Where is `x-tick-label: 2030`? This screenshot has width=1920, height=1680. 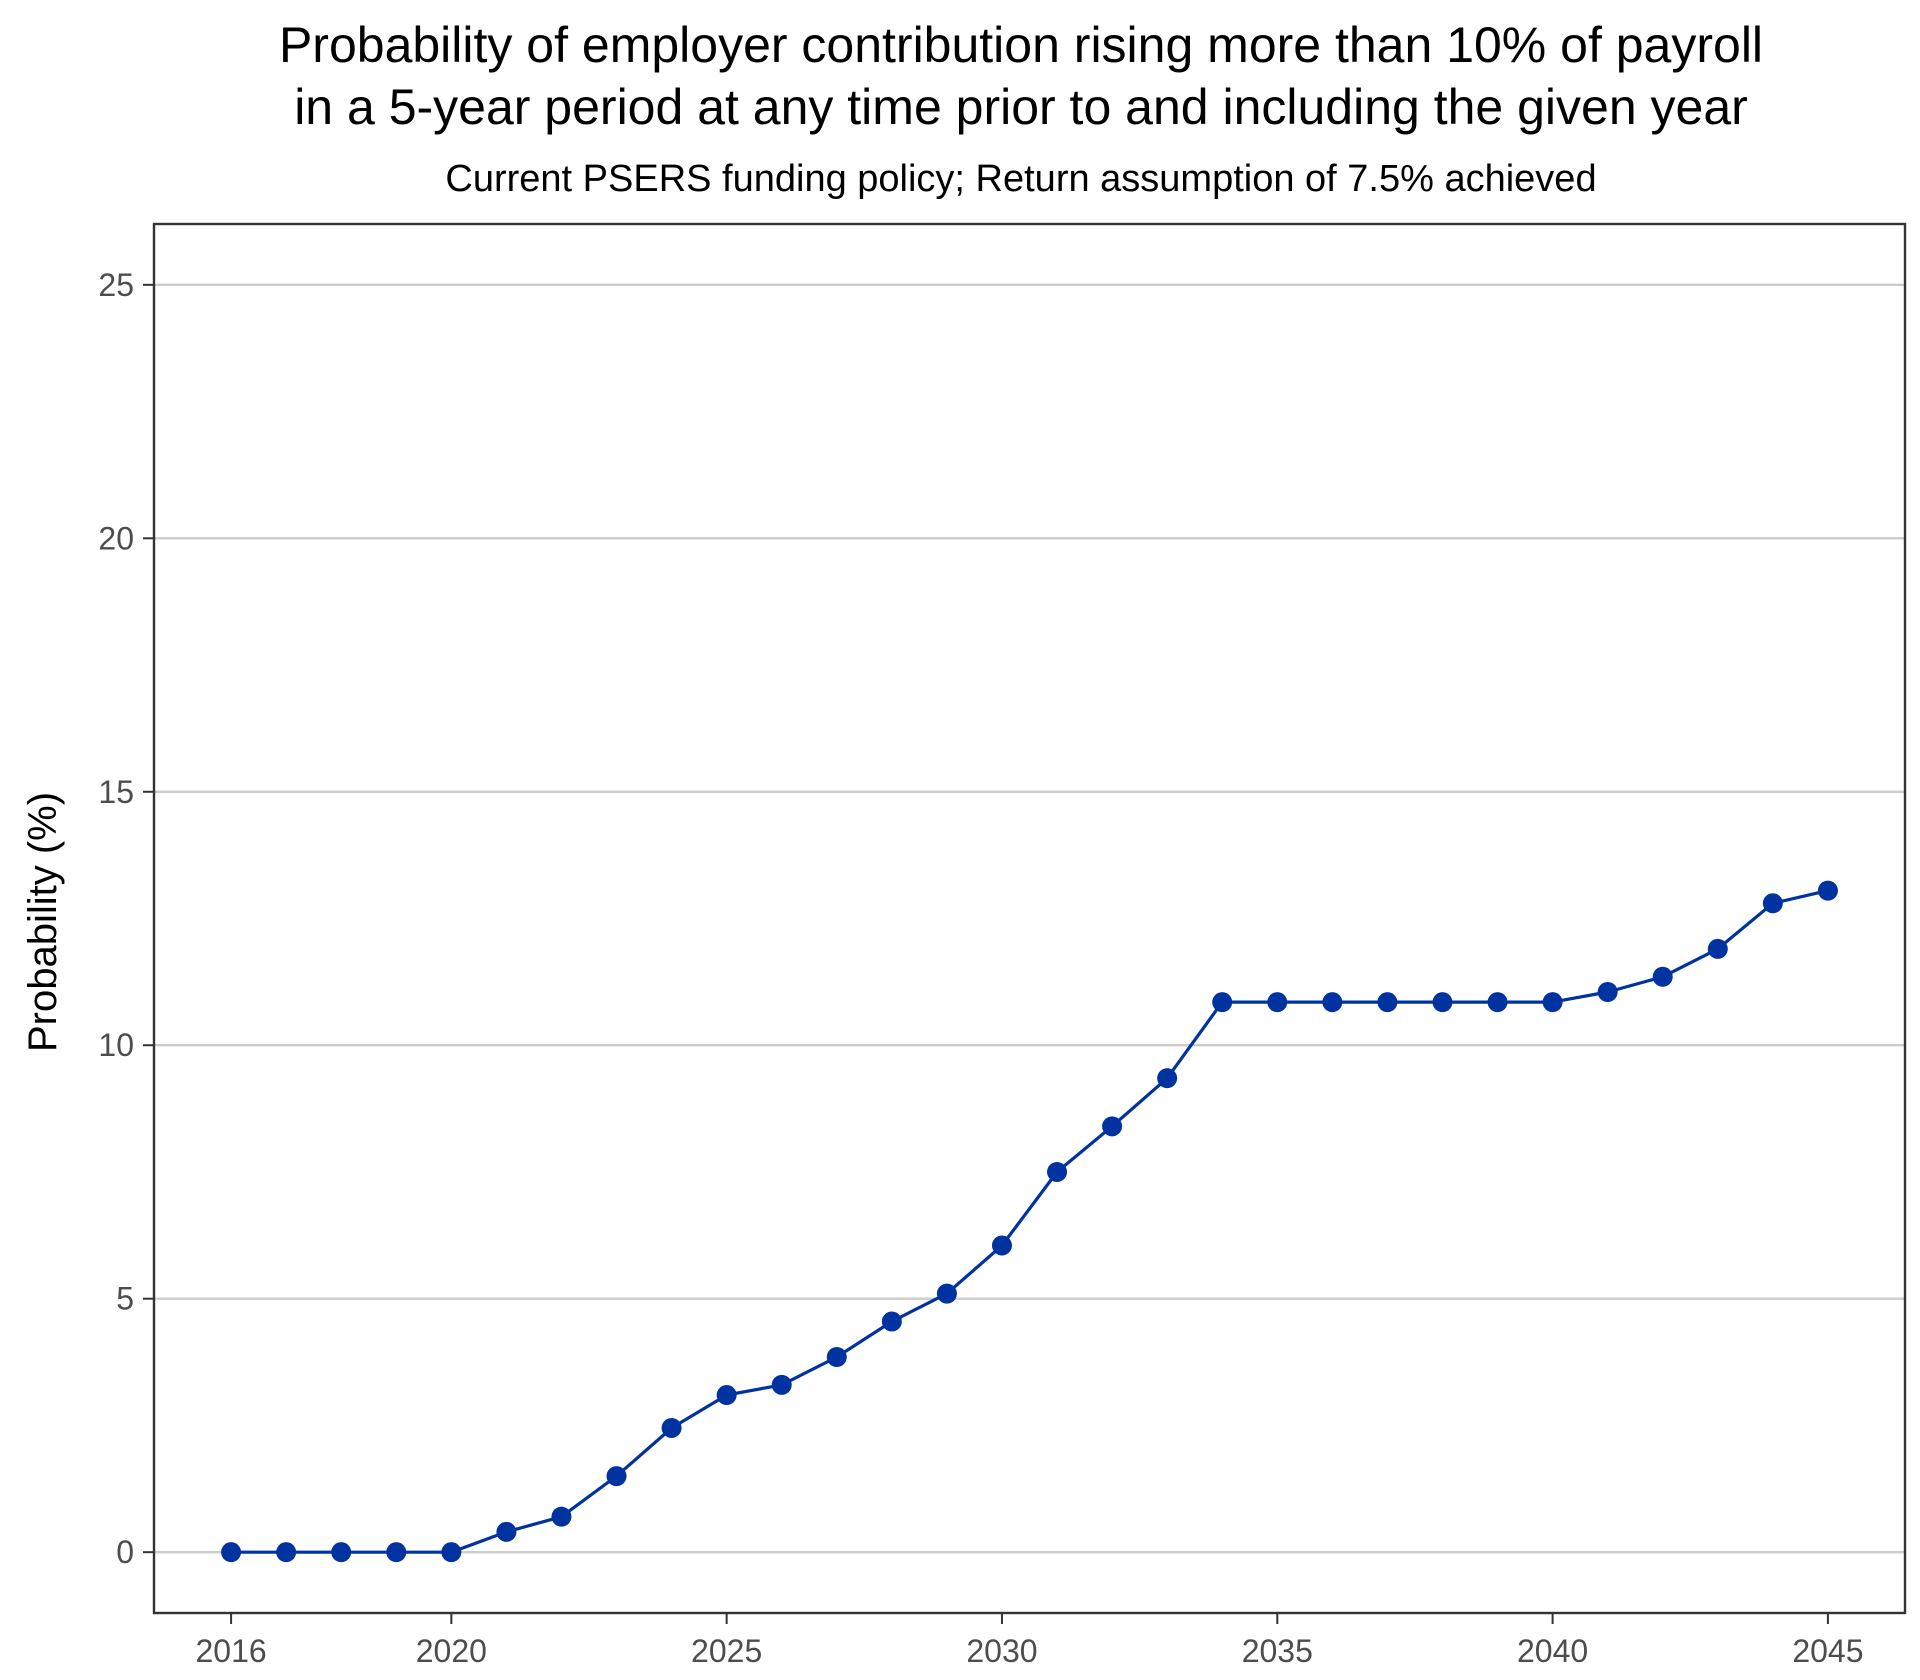 x-tick-label: 2030 is located at coordinates (1001, 1651).